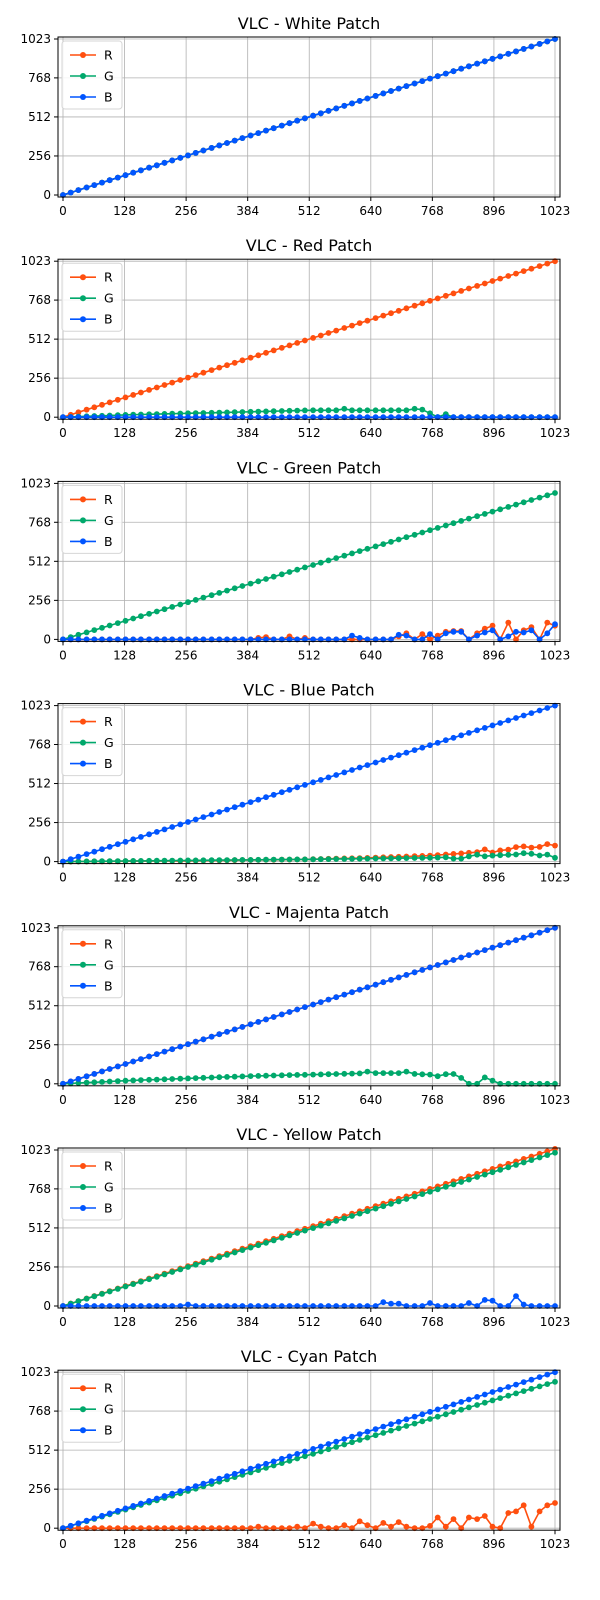  Describe the element at coordinates (124, 655) in the screenshot. I see `x-tick-label: 128` at that location.